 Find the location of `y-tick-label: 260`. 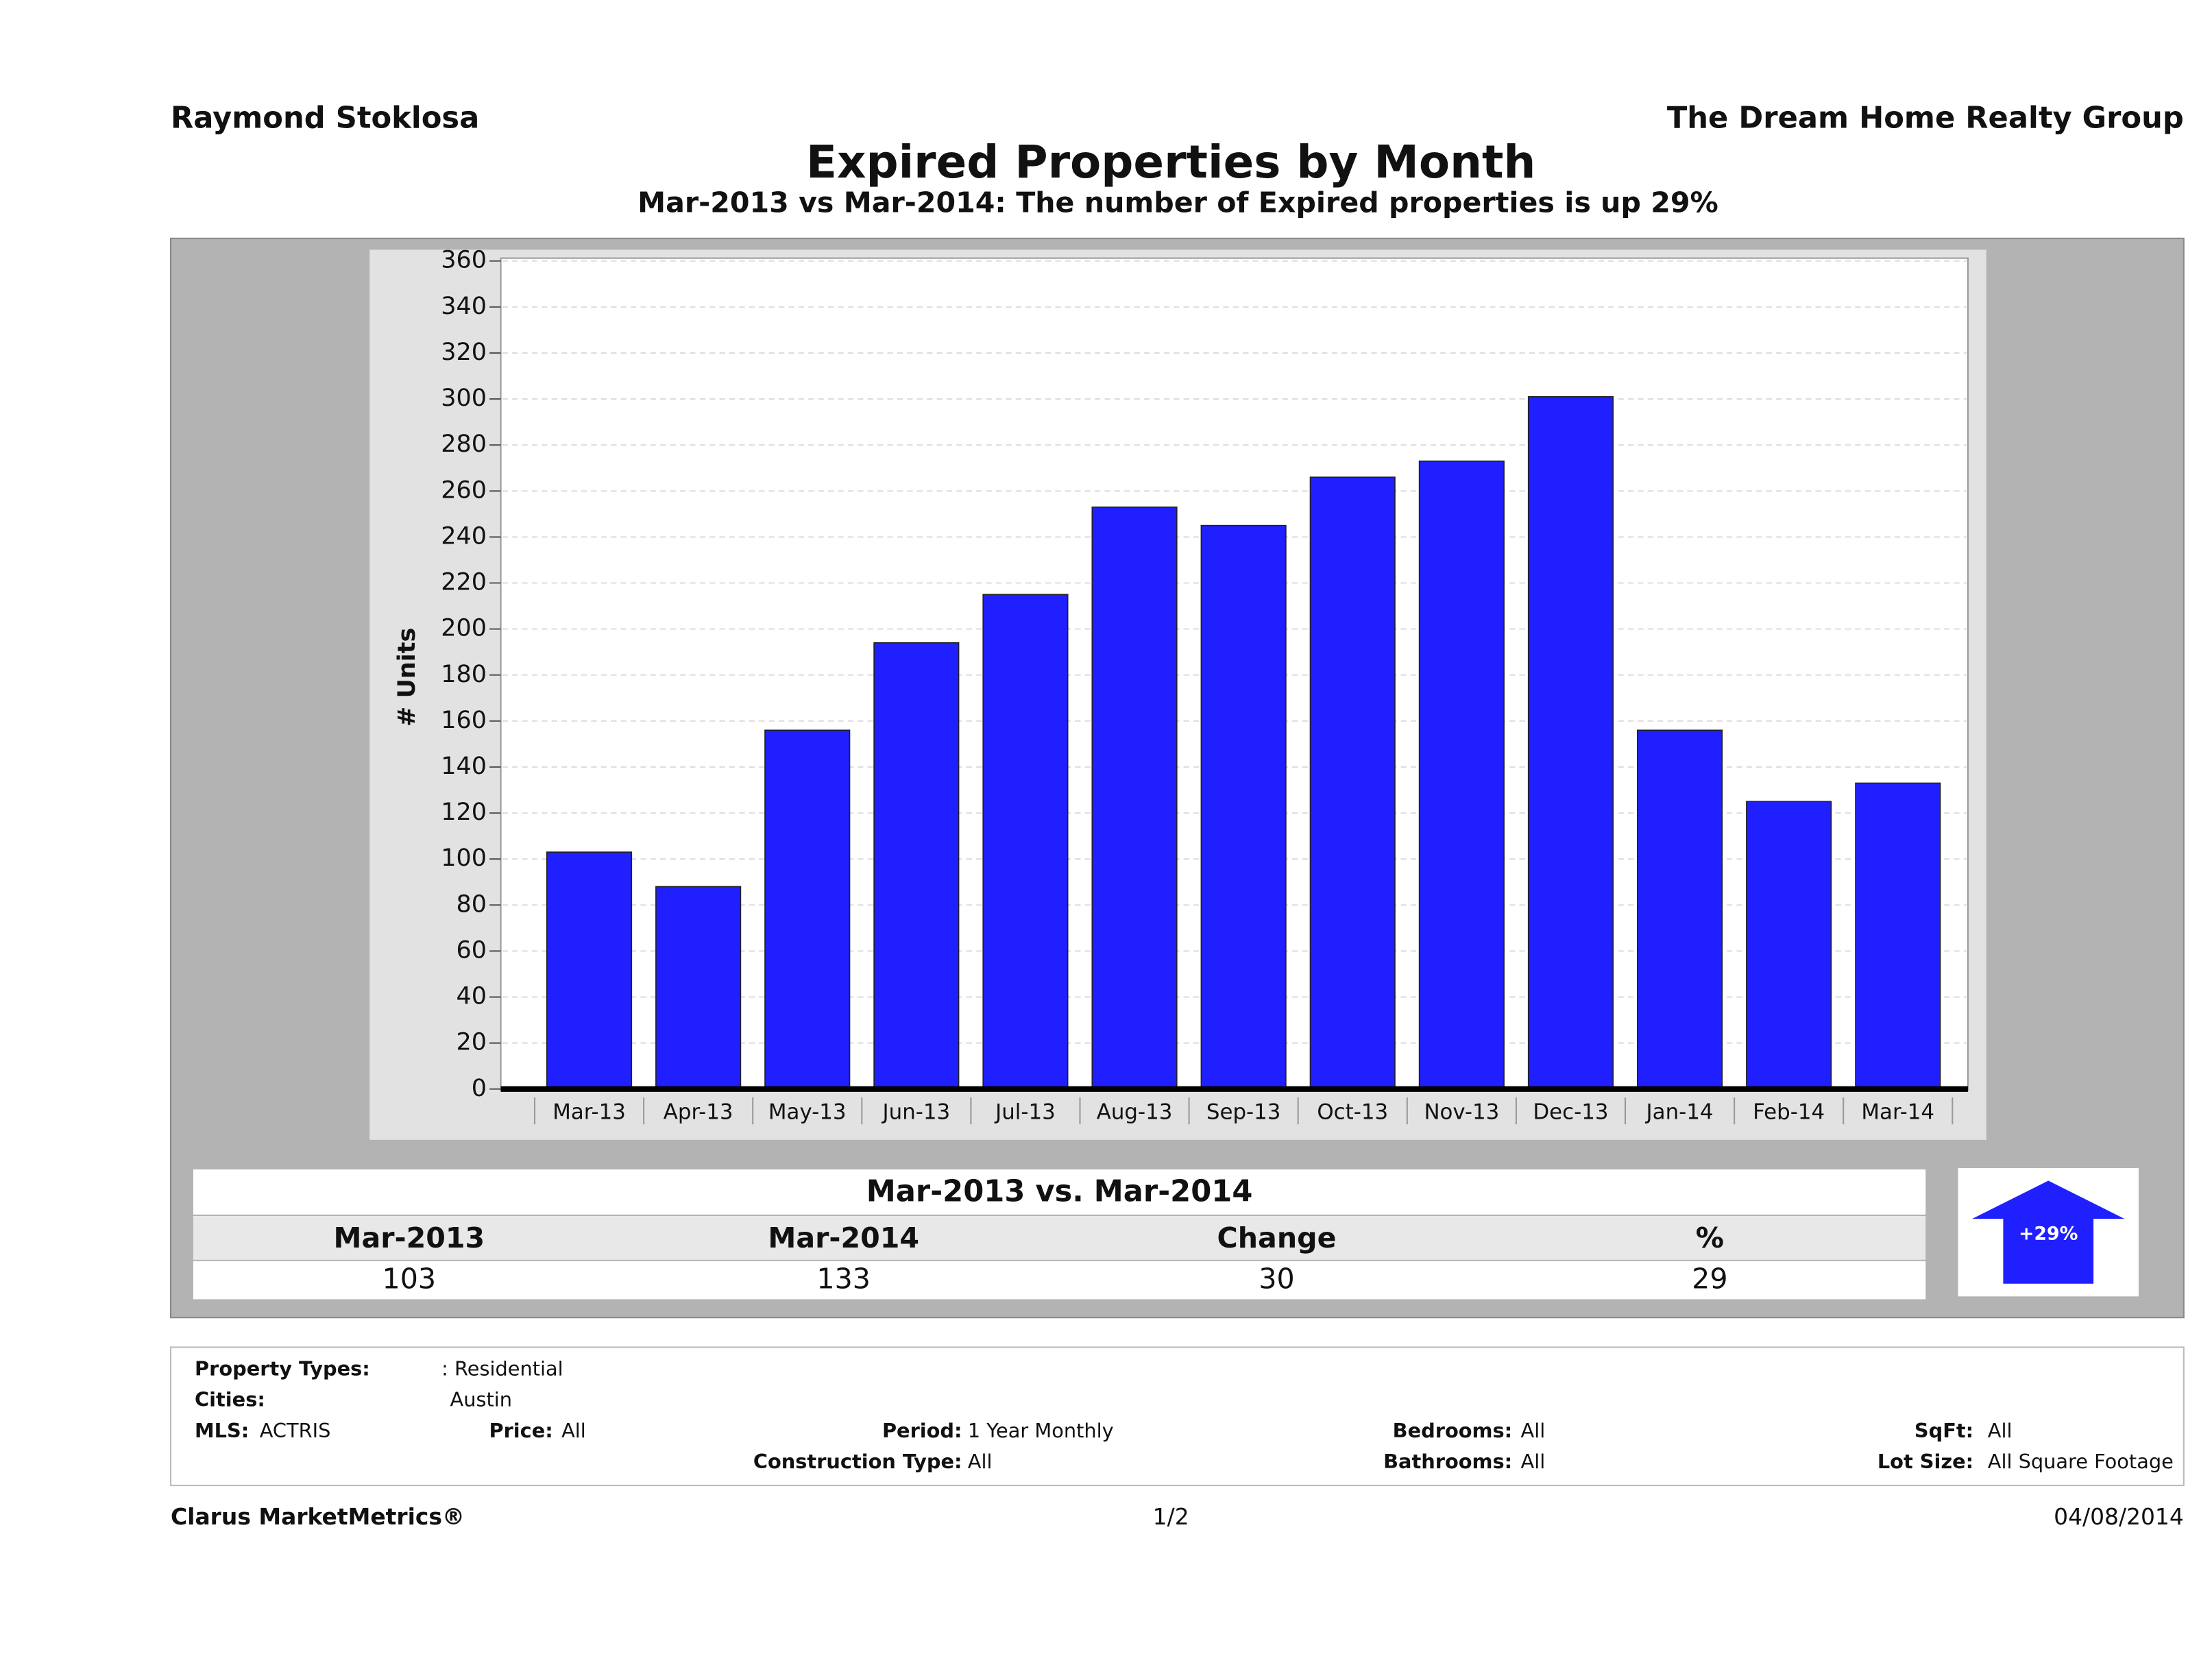

y-tick-label: 260 is located at coordinates (464, 490).